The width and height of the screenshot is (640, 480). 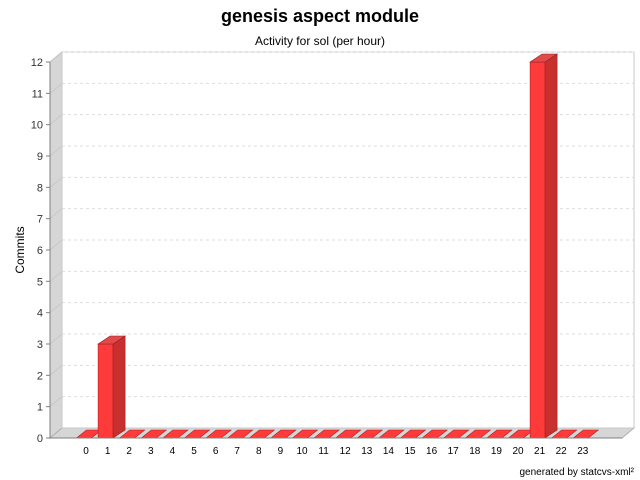 What do you see at coordinates (86, 451) in the screenshot?
I see `x-tick-label: 0` at bounding box center [86, 451].